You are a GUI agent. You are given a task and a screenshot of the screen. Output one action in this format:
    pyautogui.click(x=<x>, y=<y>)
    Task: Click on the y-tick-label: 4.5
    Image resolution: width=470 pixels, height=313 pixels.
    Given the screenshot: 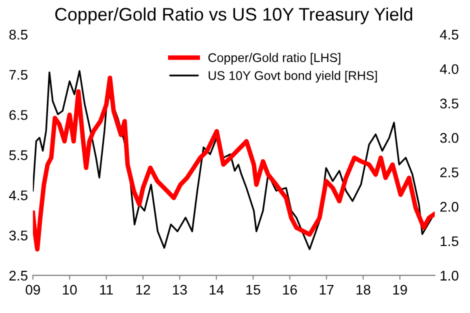 What is the action you would take?
    pyautogui.click(x=18, y=195)
    